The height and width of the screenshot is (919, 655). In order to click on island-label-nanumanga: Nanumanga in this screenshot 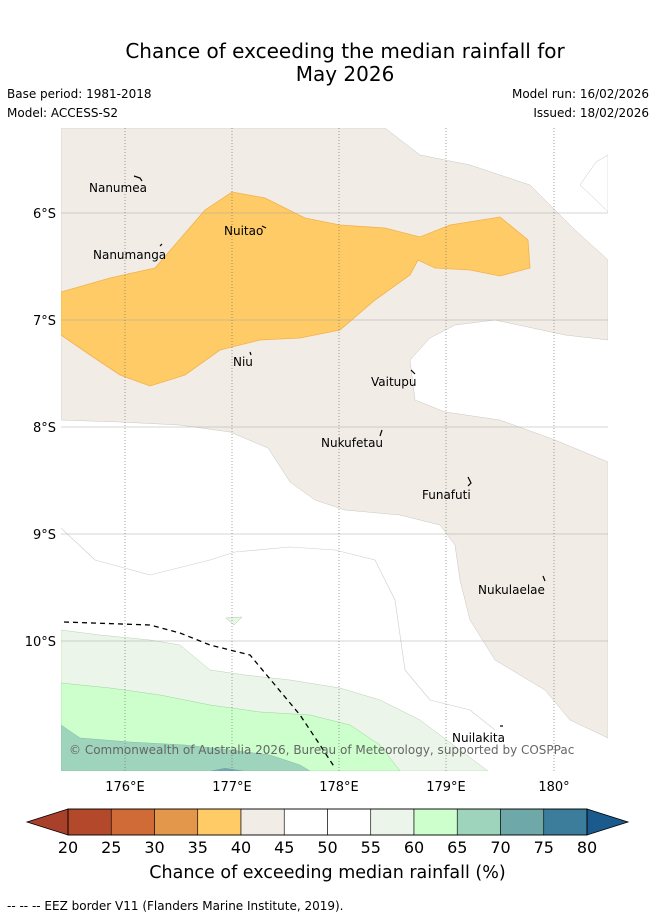, I will do `click(129, 255)`.